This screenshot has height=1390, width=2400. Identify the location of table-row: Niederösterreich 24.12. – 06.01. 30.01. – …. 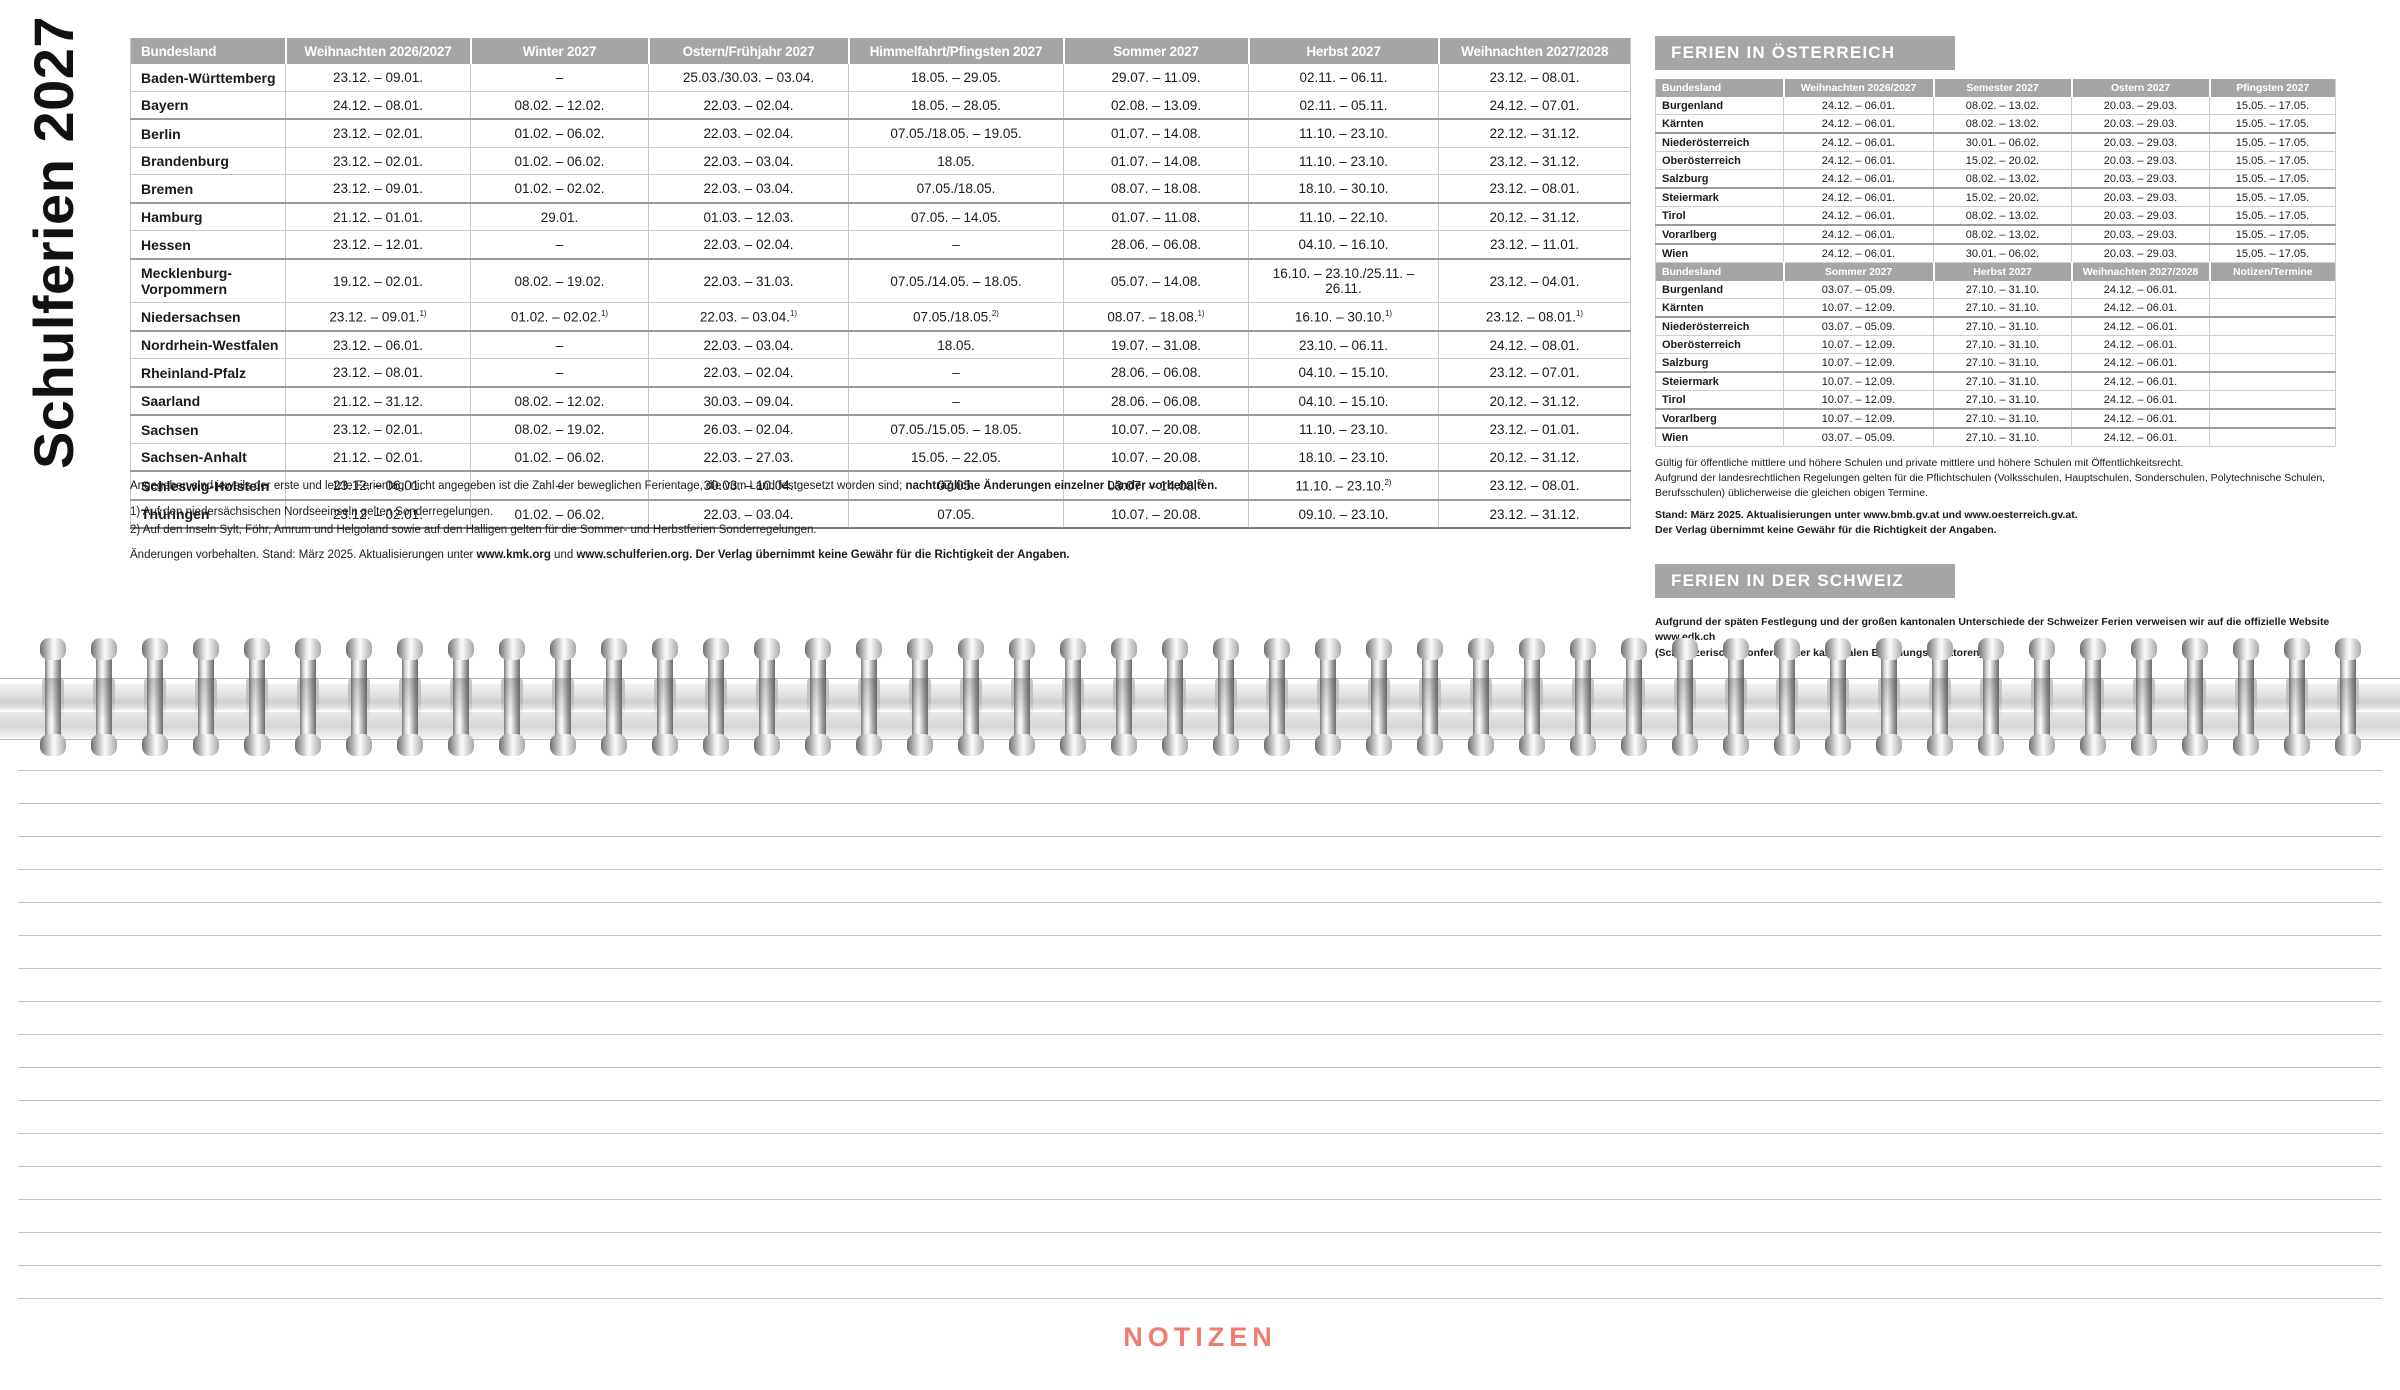
(1995, 142).